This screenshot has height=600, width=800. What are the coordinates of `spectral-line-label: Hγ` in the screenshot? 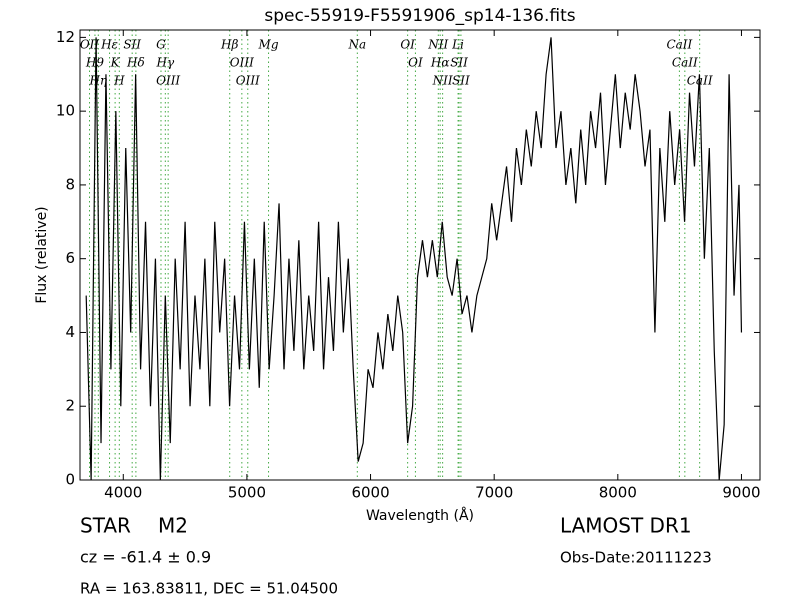 It's located at (164, 63).